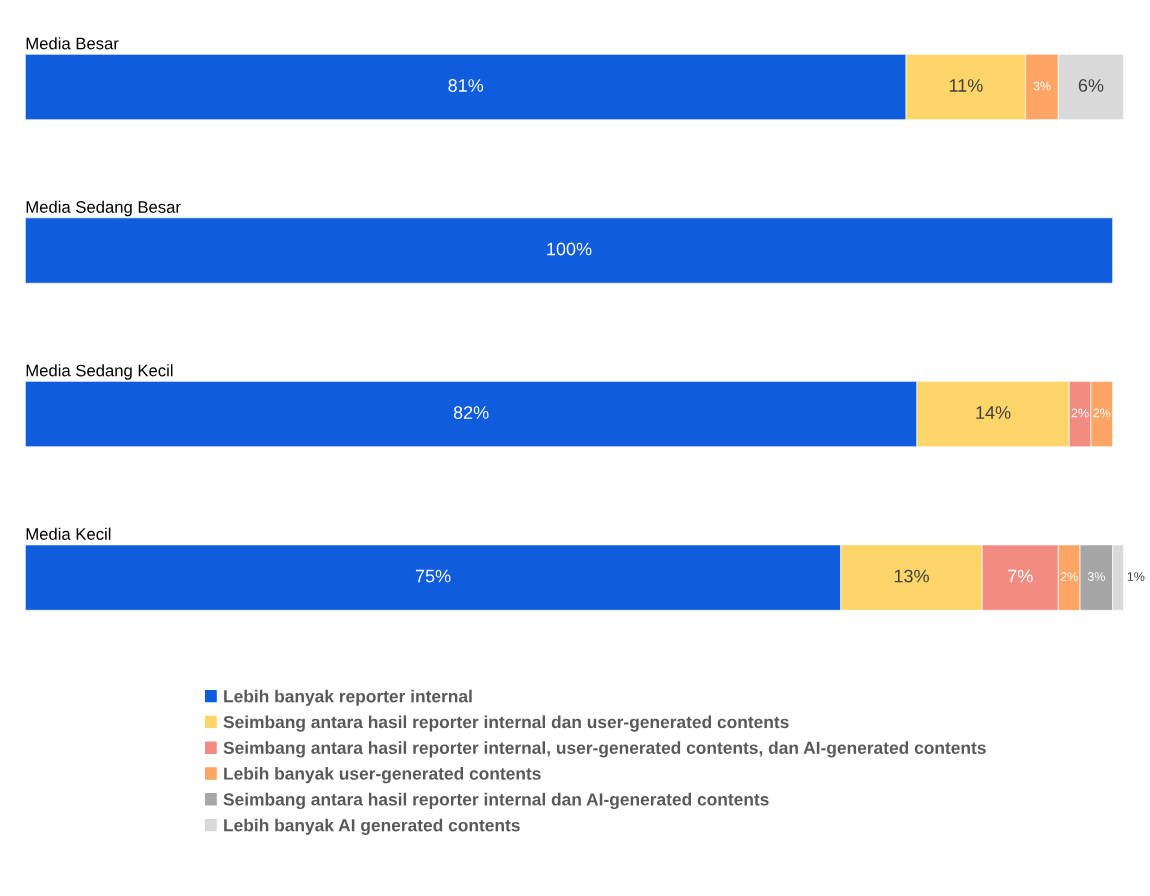 Image resolution: width=1150 pixels, height=896 pixels. I want to click on legend-label: Seimbang antara hasil reporter internal dan user-generated contents, so click(506, 723).